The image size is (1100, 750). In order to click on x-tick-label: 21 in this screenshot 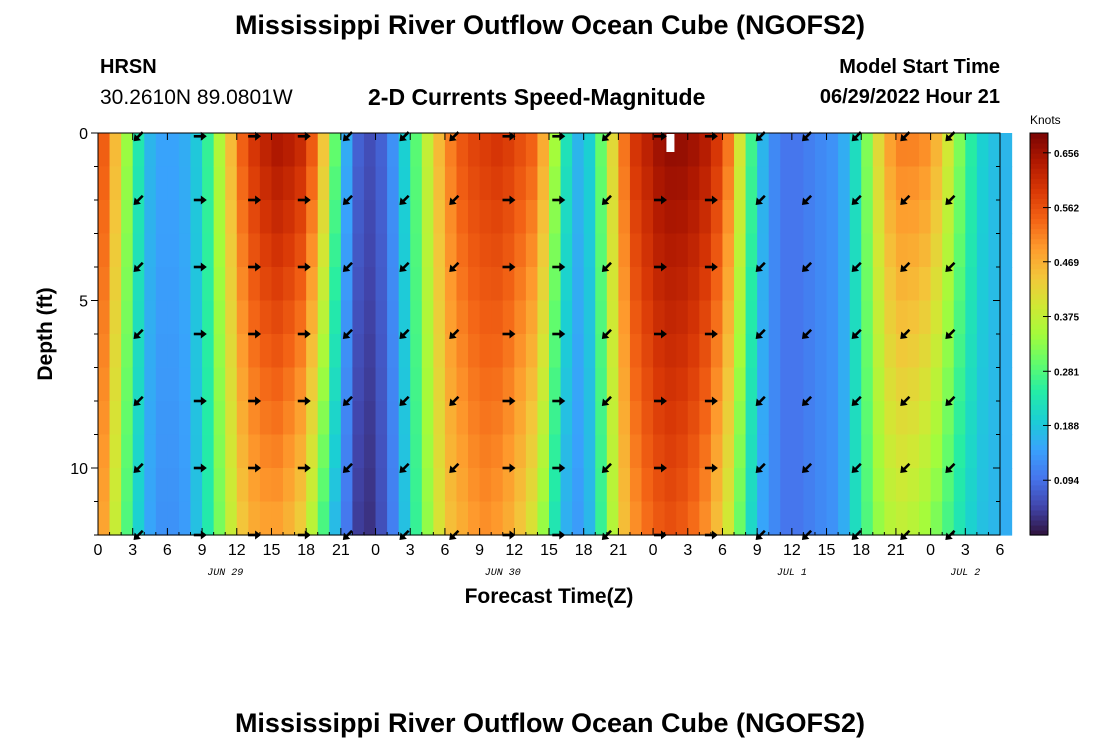, I will do `click(341, 550)`.